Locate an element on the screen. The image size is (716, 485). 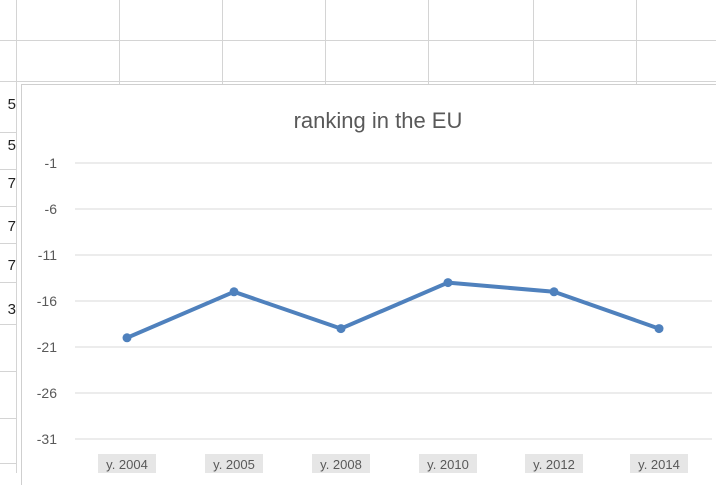
y-tick-label: -16 is located at coordinates (47, 301).